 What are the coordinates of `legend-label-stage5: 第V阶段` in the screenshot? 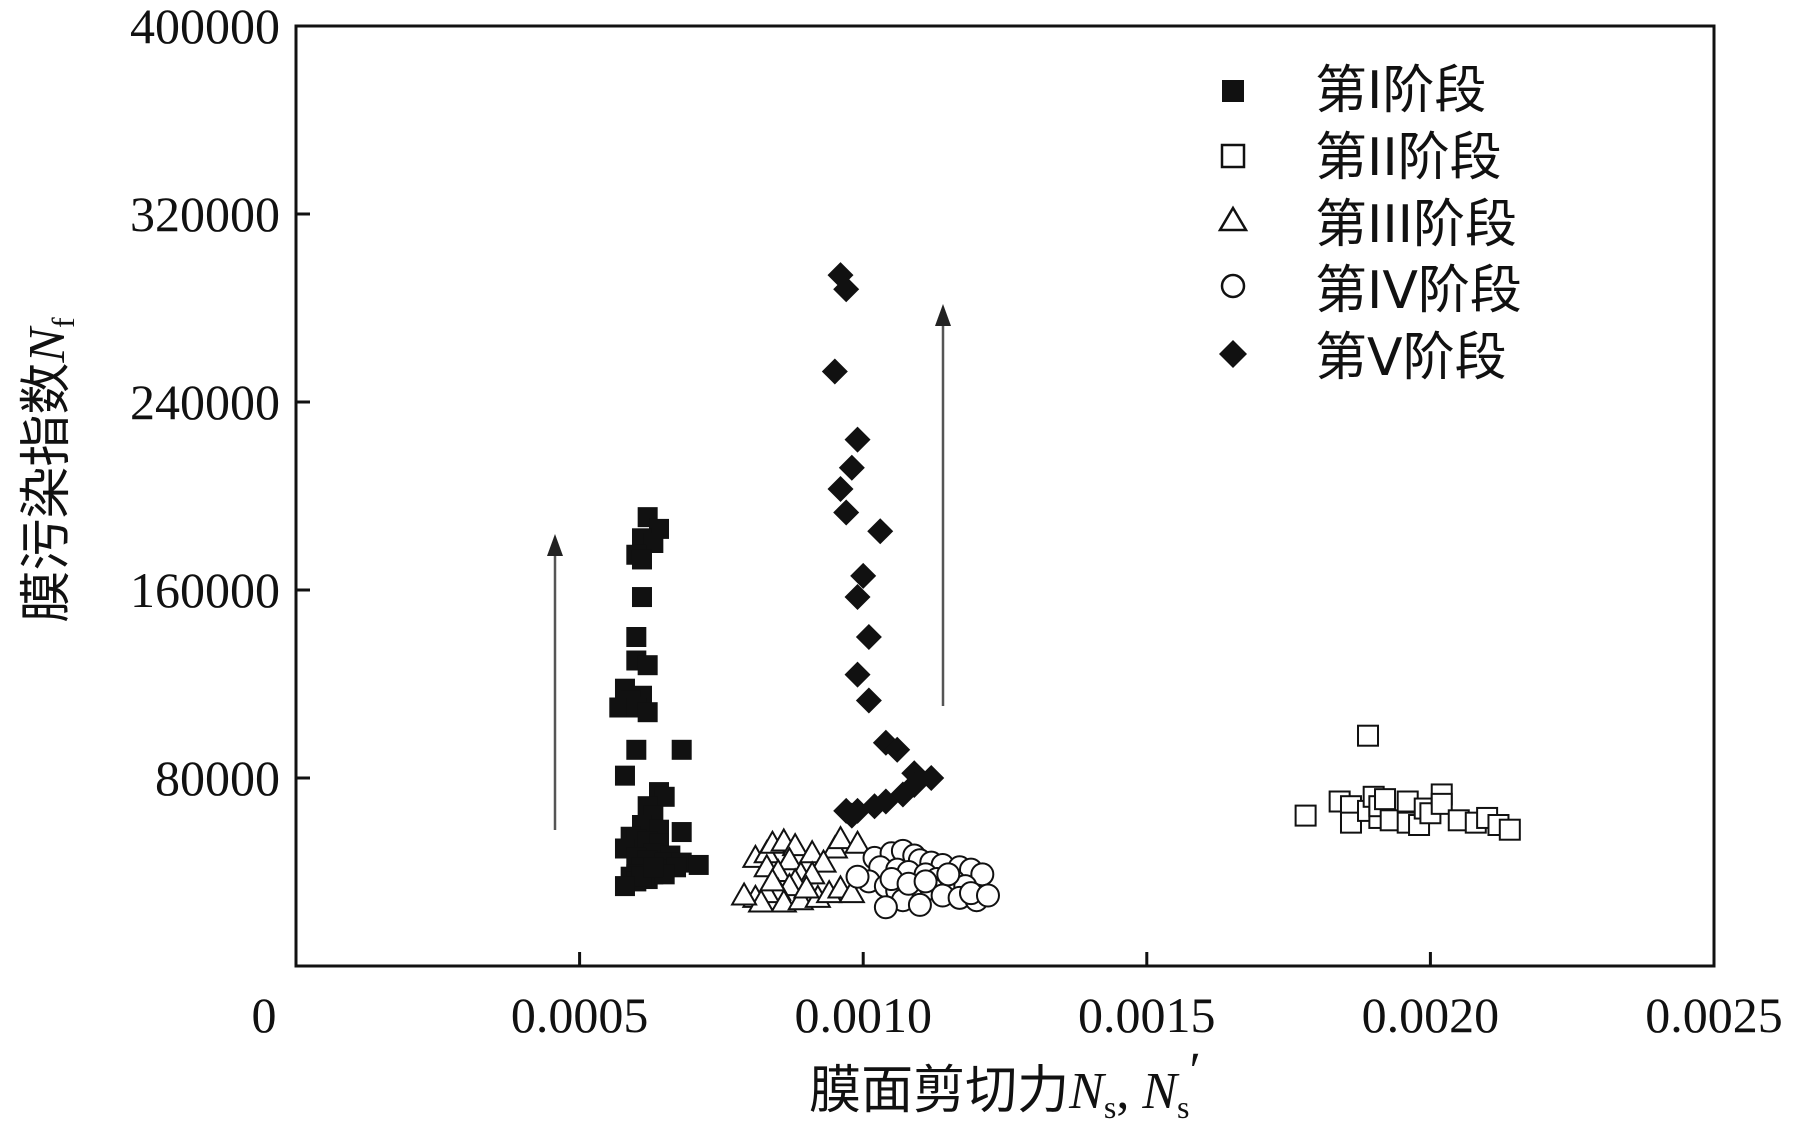 It's located at (1411, 358).